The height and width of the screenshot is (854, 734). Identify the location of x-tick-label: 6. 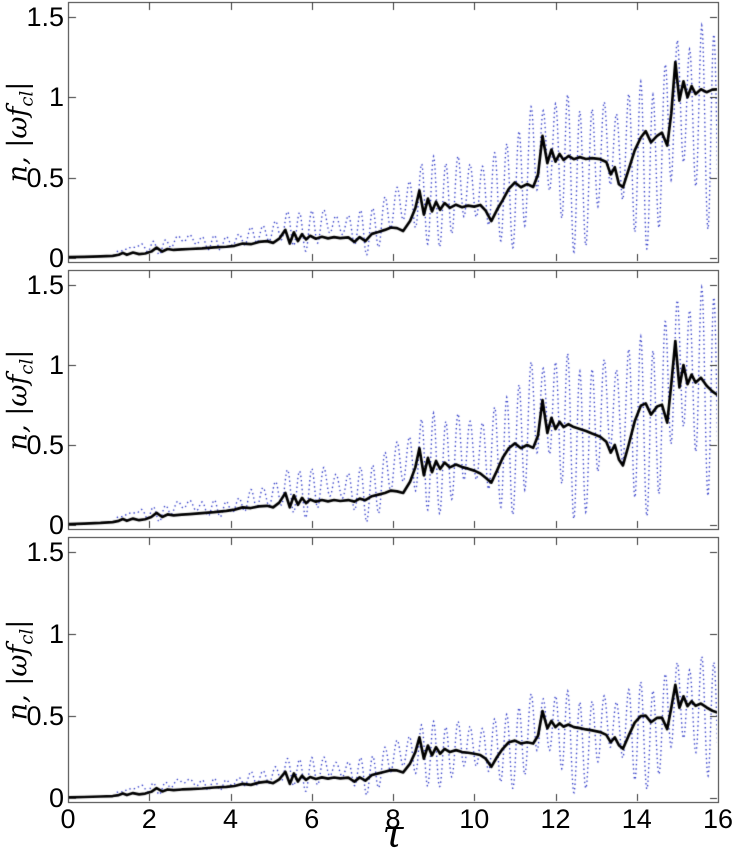
(312, 819).